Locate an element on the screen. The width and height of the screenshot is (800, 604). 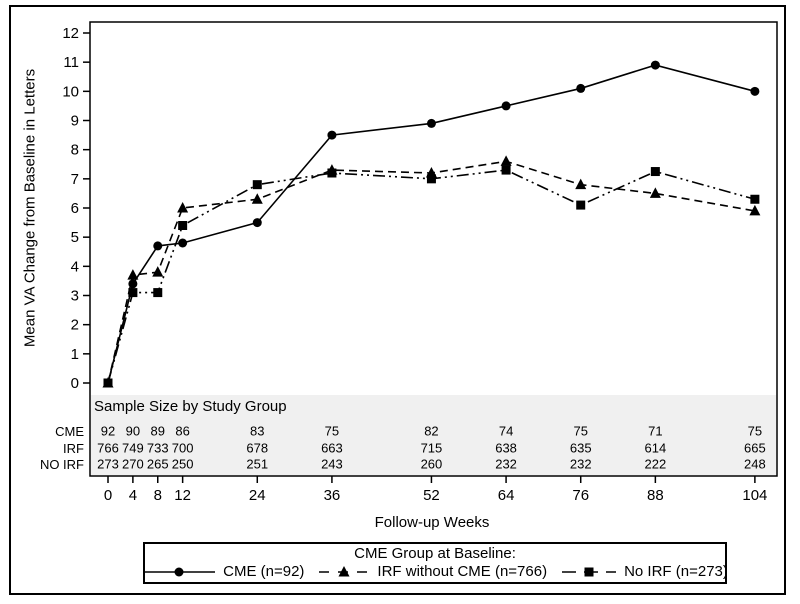
sample-table-row-label-cme: CME is located at coordinates (69, 431).